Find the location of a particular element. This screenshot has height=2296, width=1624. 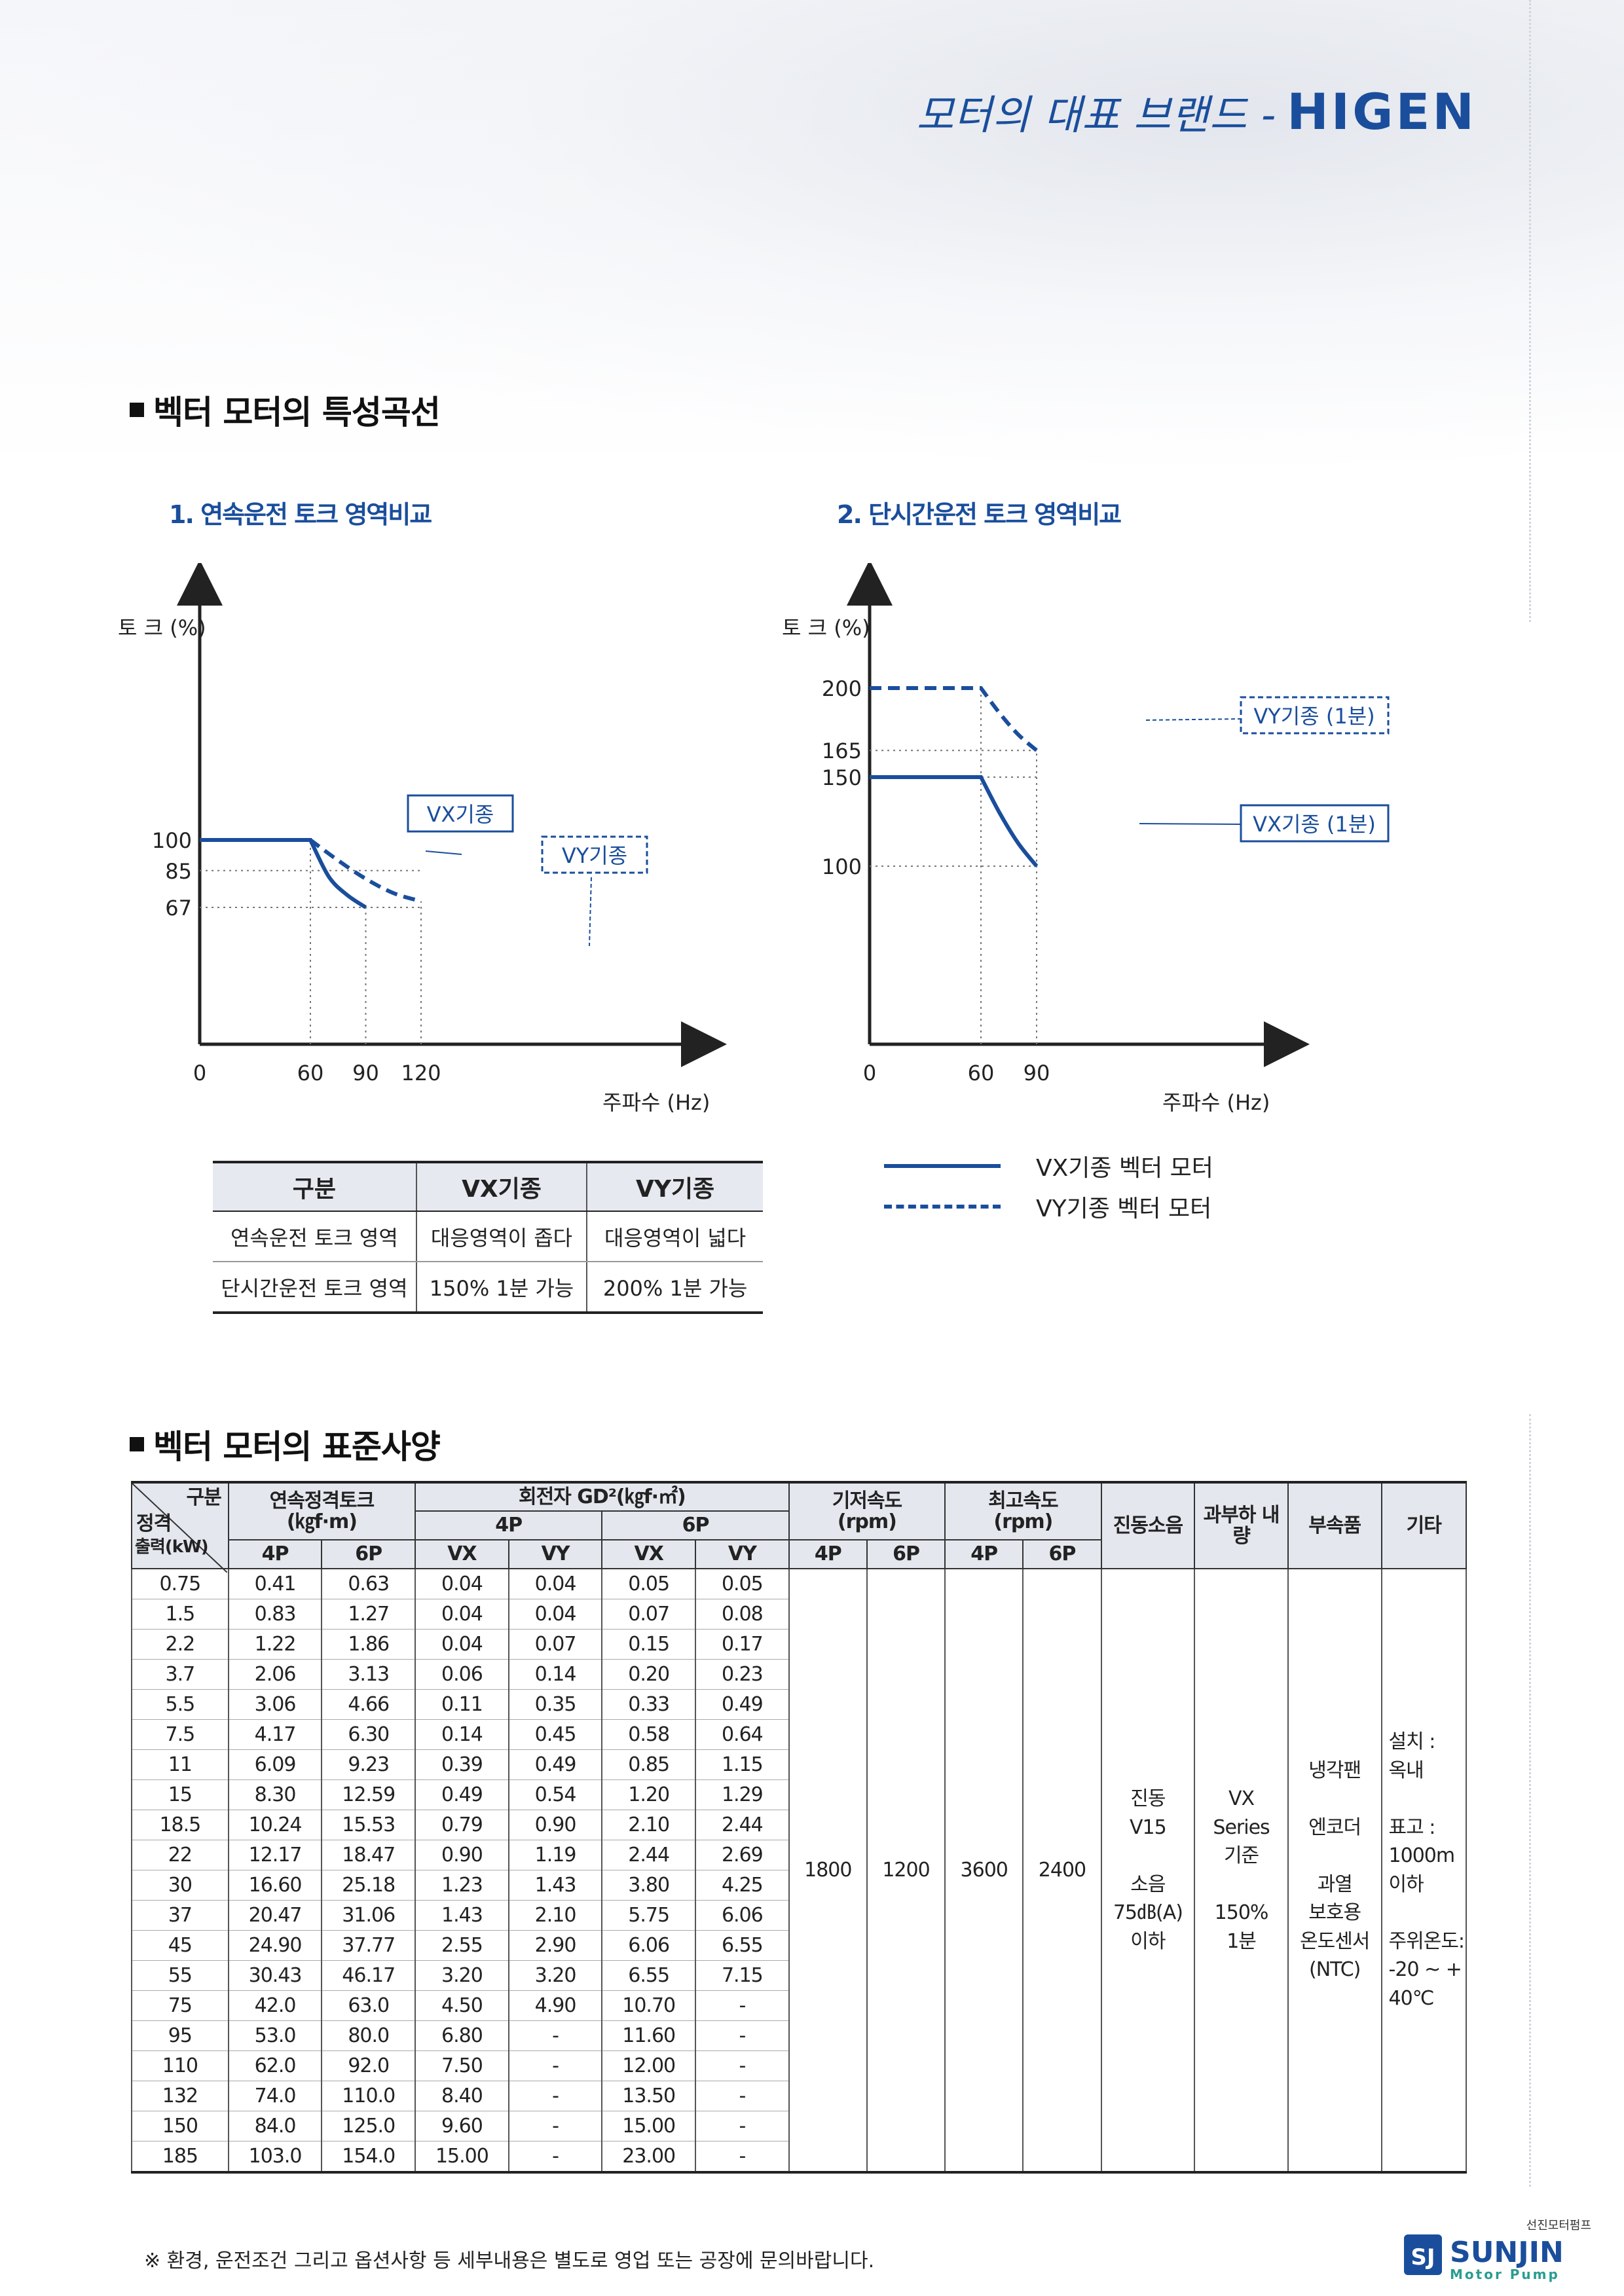

c2-series-vy-line is located at coordinates (954, 719).